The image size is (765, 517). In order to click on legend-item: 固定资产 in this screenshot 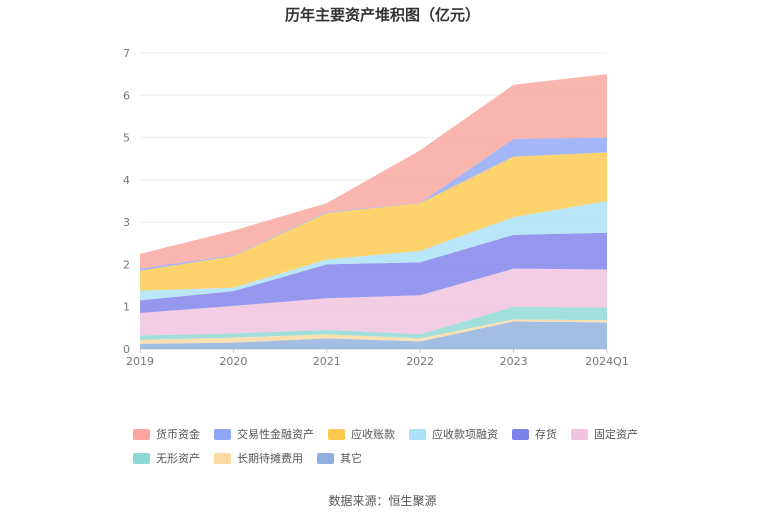, I will do `click(604, 434)`.